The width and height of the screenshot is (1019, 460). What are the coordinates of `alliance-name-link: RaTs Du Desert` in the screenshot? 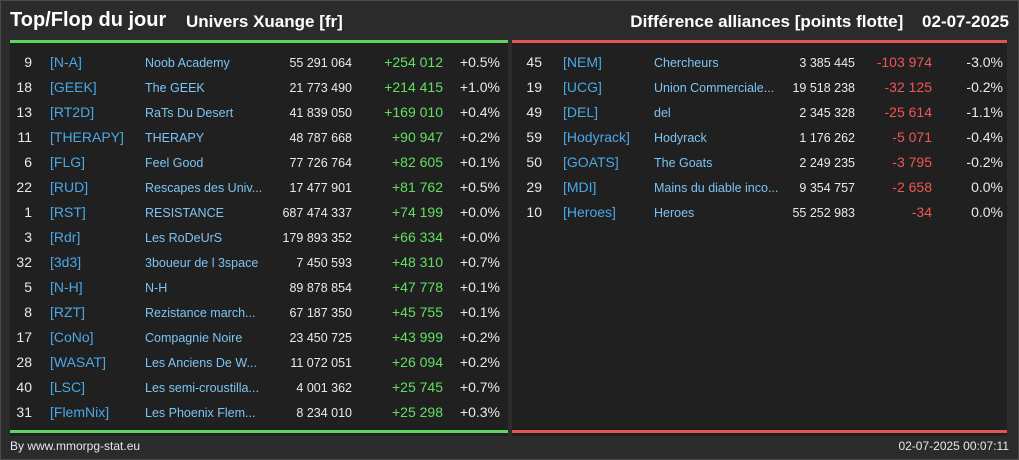 It's located at (189, 113).